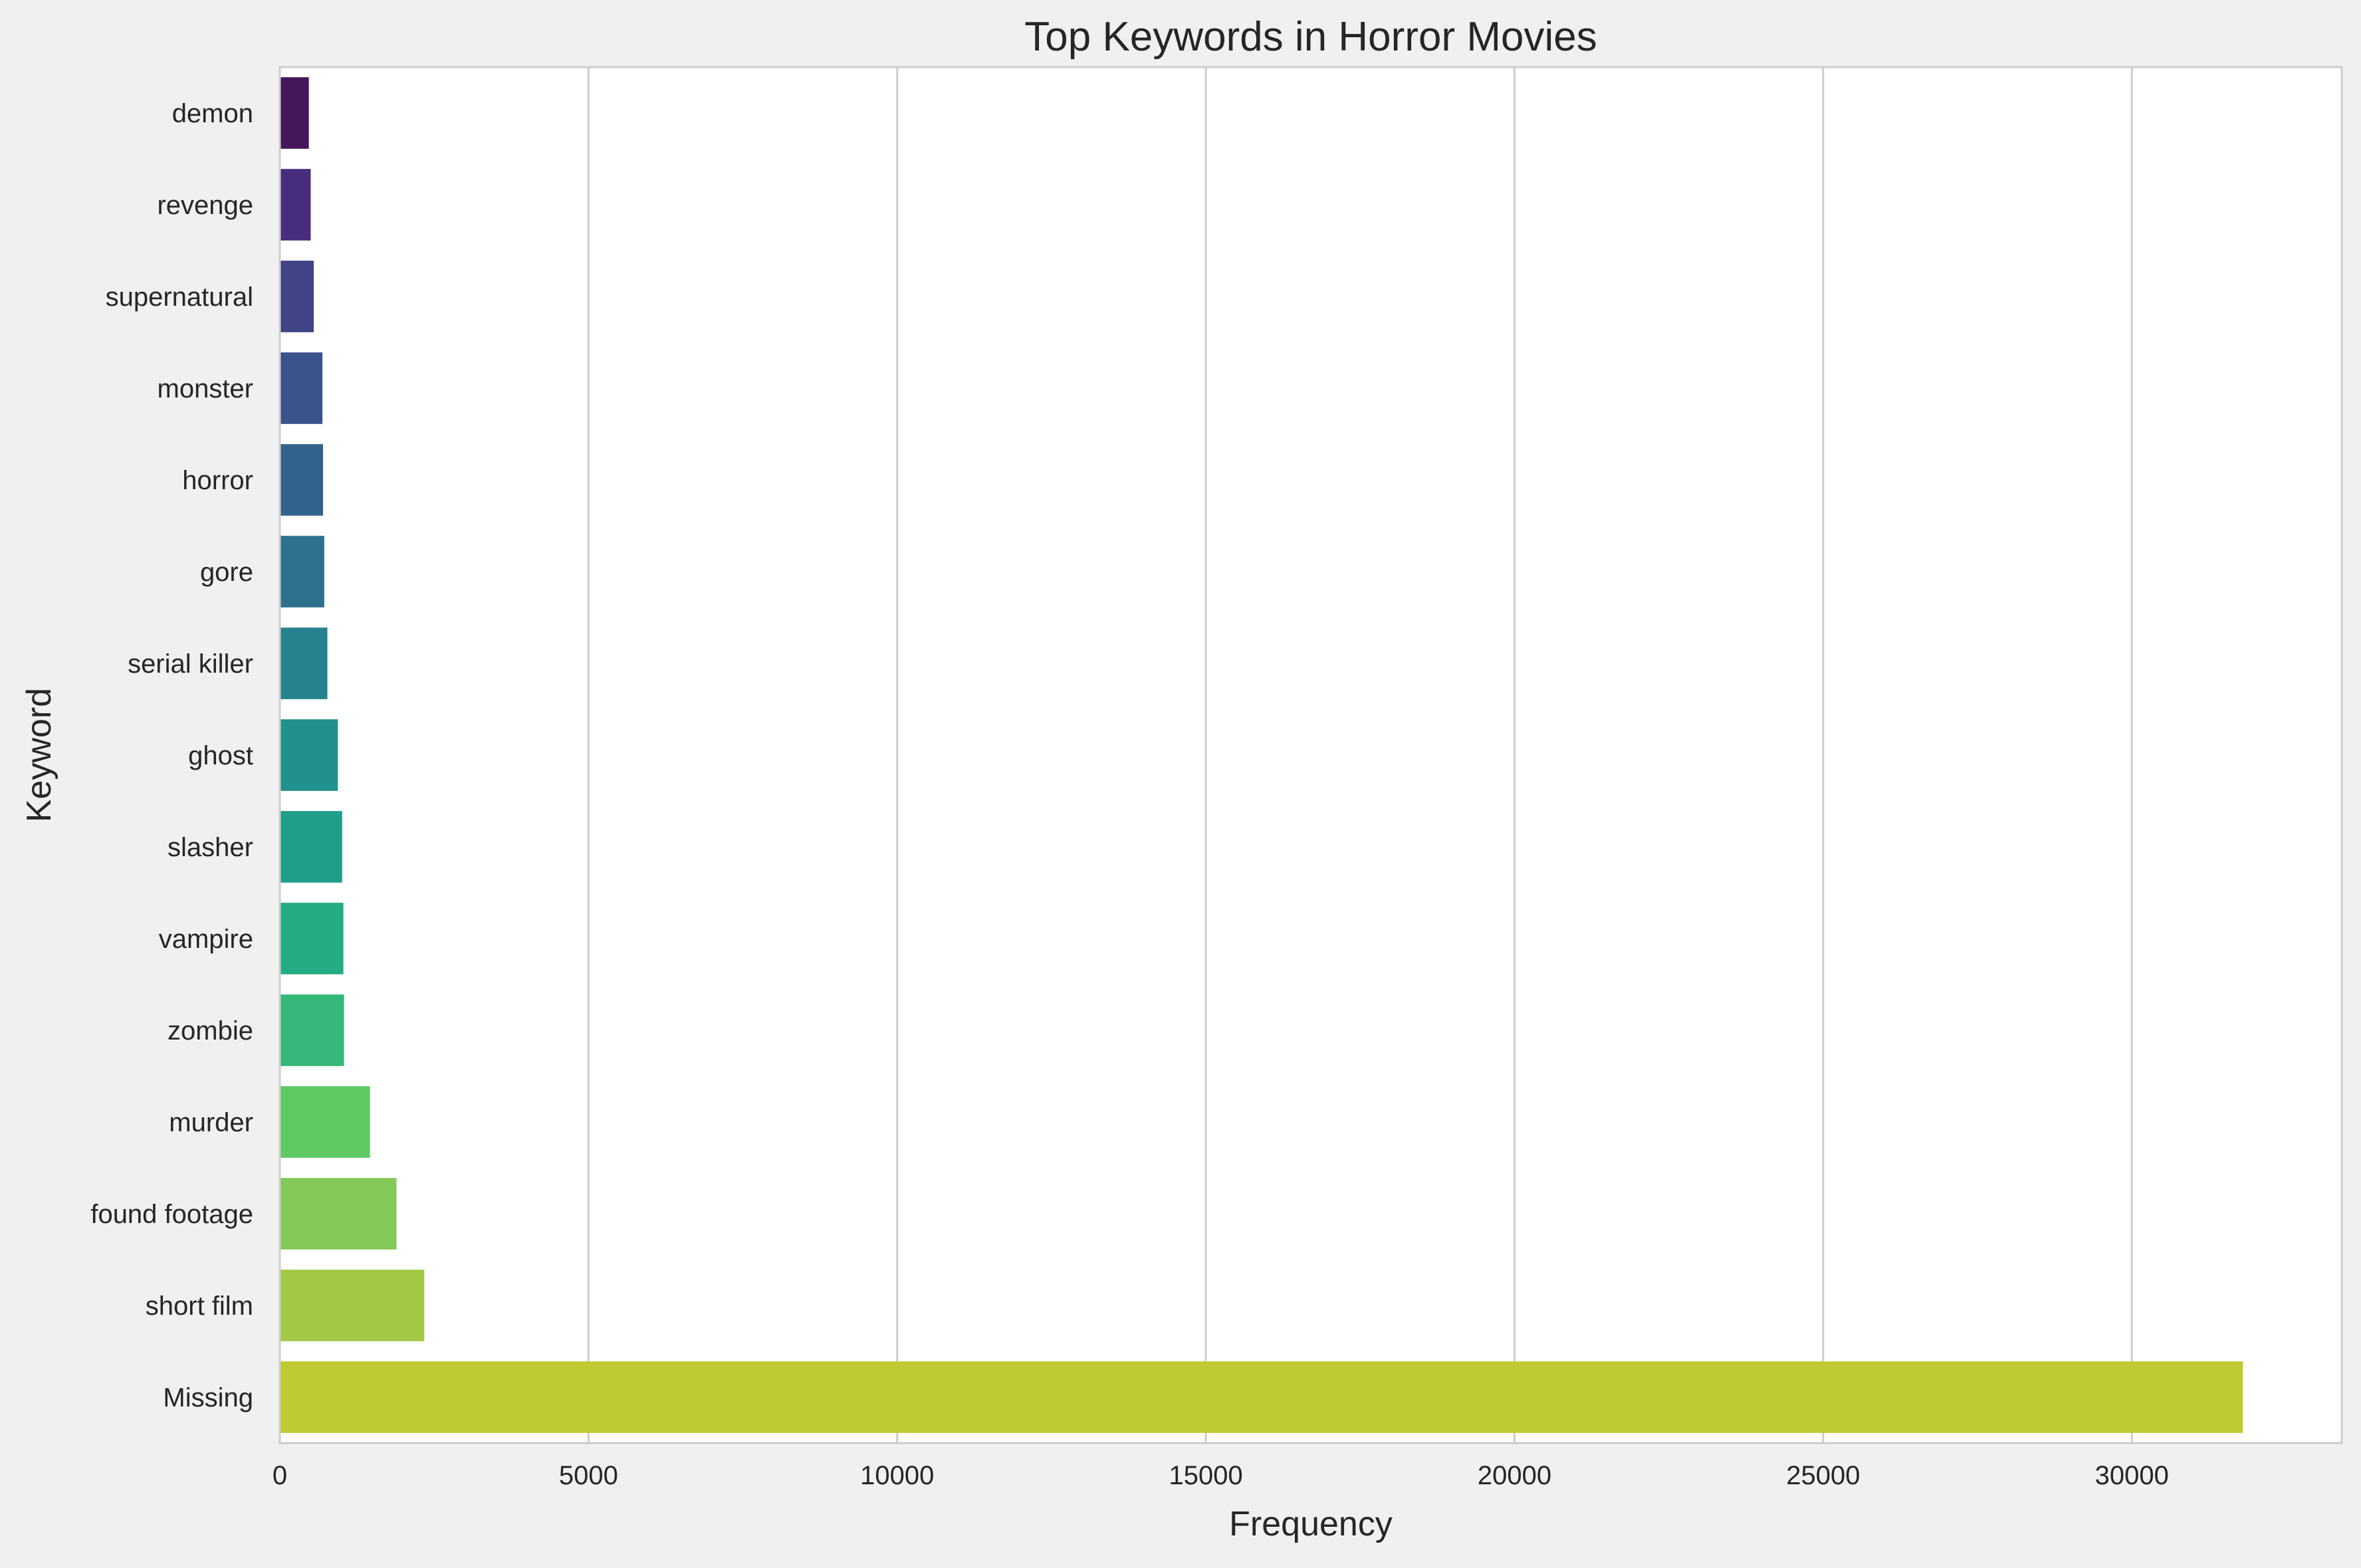 The height and width of the screenshot is (1568, 2361). Describe the element at coordinates (208, 1397) in the screenshot. I see `y-tick-label: Missing` at that location.